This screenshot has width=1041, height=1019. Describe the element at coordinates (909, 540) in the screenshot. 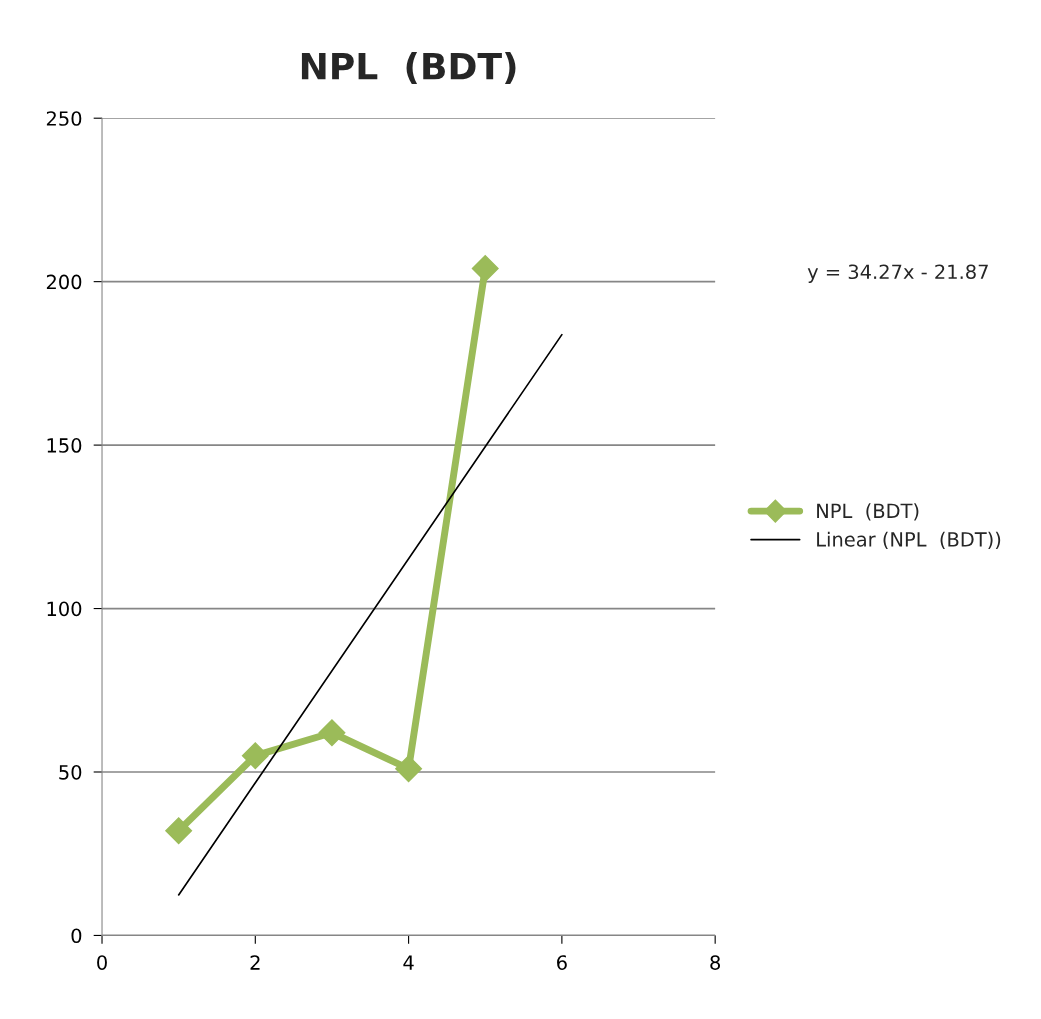

I see `legend-label: Linear (NPL (BDT))` at that location.